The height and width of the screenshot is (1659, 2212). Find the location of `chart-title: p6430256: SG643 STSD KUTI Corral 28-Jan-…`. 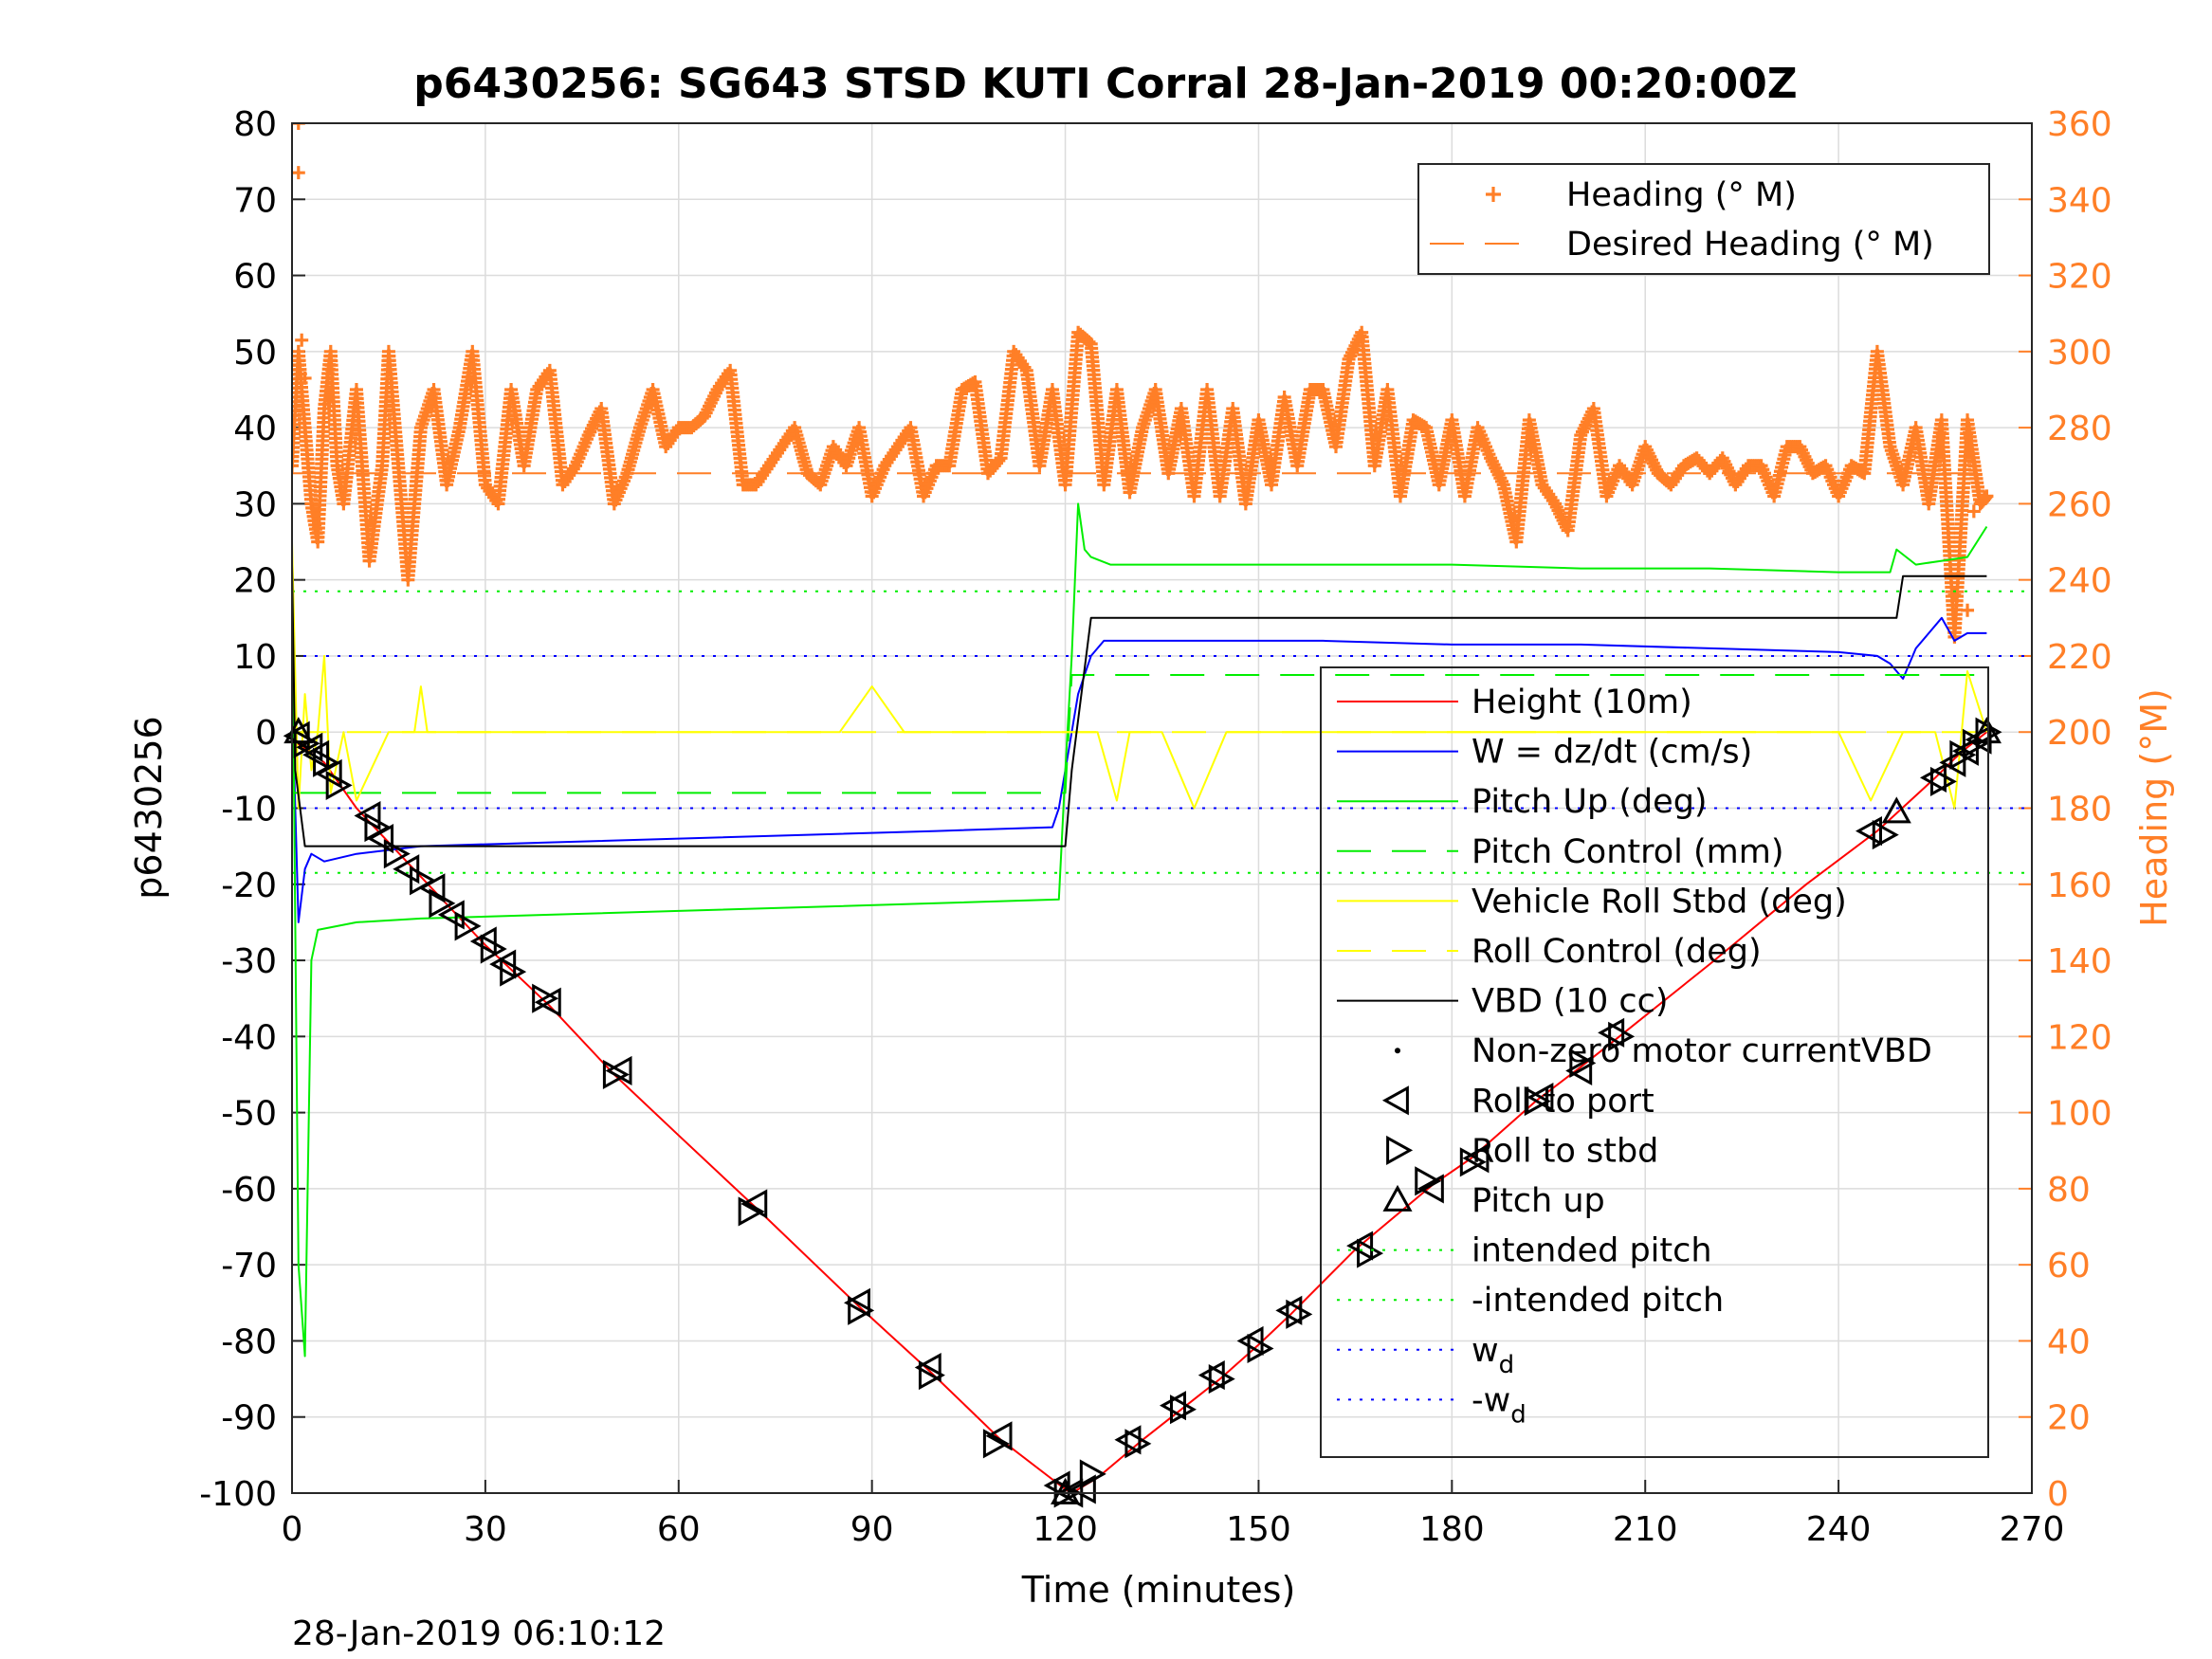

chart-title: p6430256: SG643 STSD KUTI Corral 28-Jan-… is located at coordinates (1105, 84).